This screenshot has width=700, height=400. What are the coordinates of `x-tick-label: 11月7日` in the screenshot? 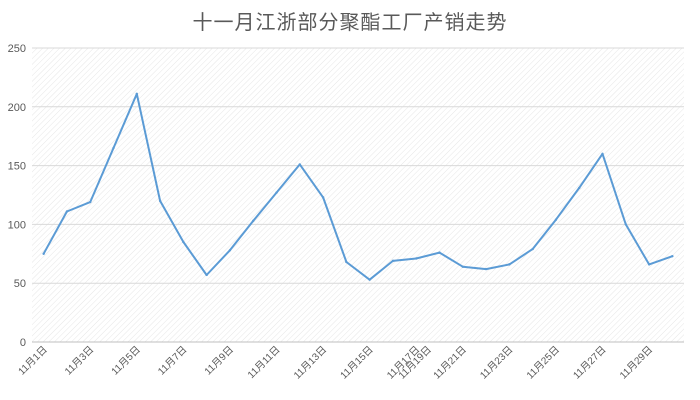 It's located at (173, 361).